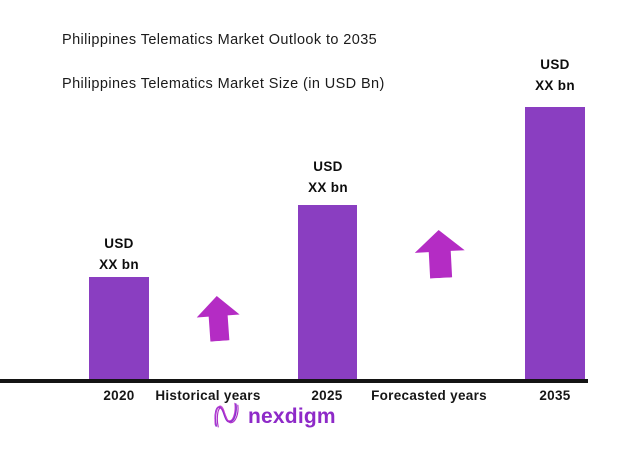  Describe the element at coordinates (327, 292) in the screenshot. I see `bar-2025` at that location.